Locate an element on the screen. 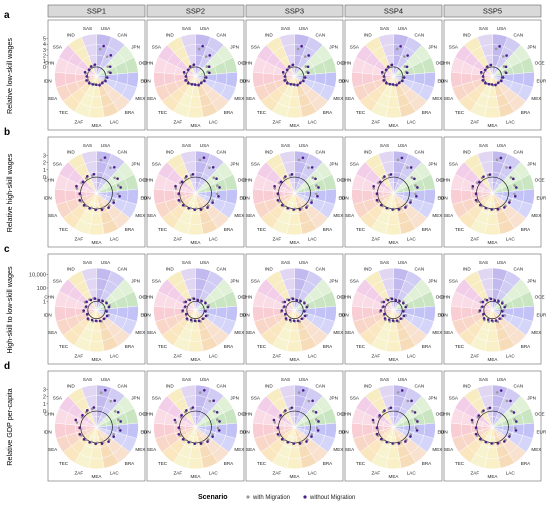 The width and height of the screenshot is (550, 515). column-header-label: SSP5 is located at coordinates (492, 11).